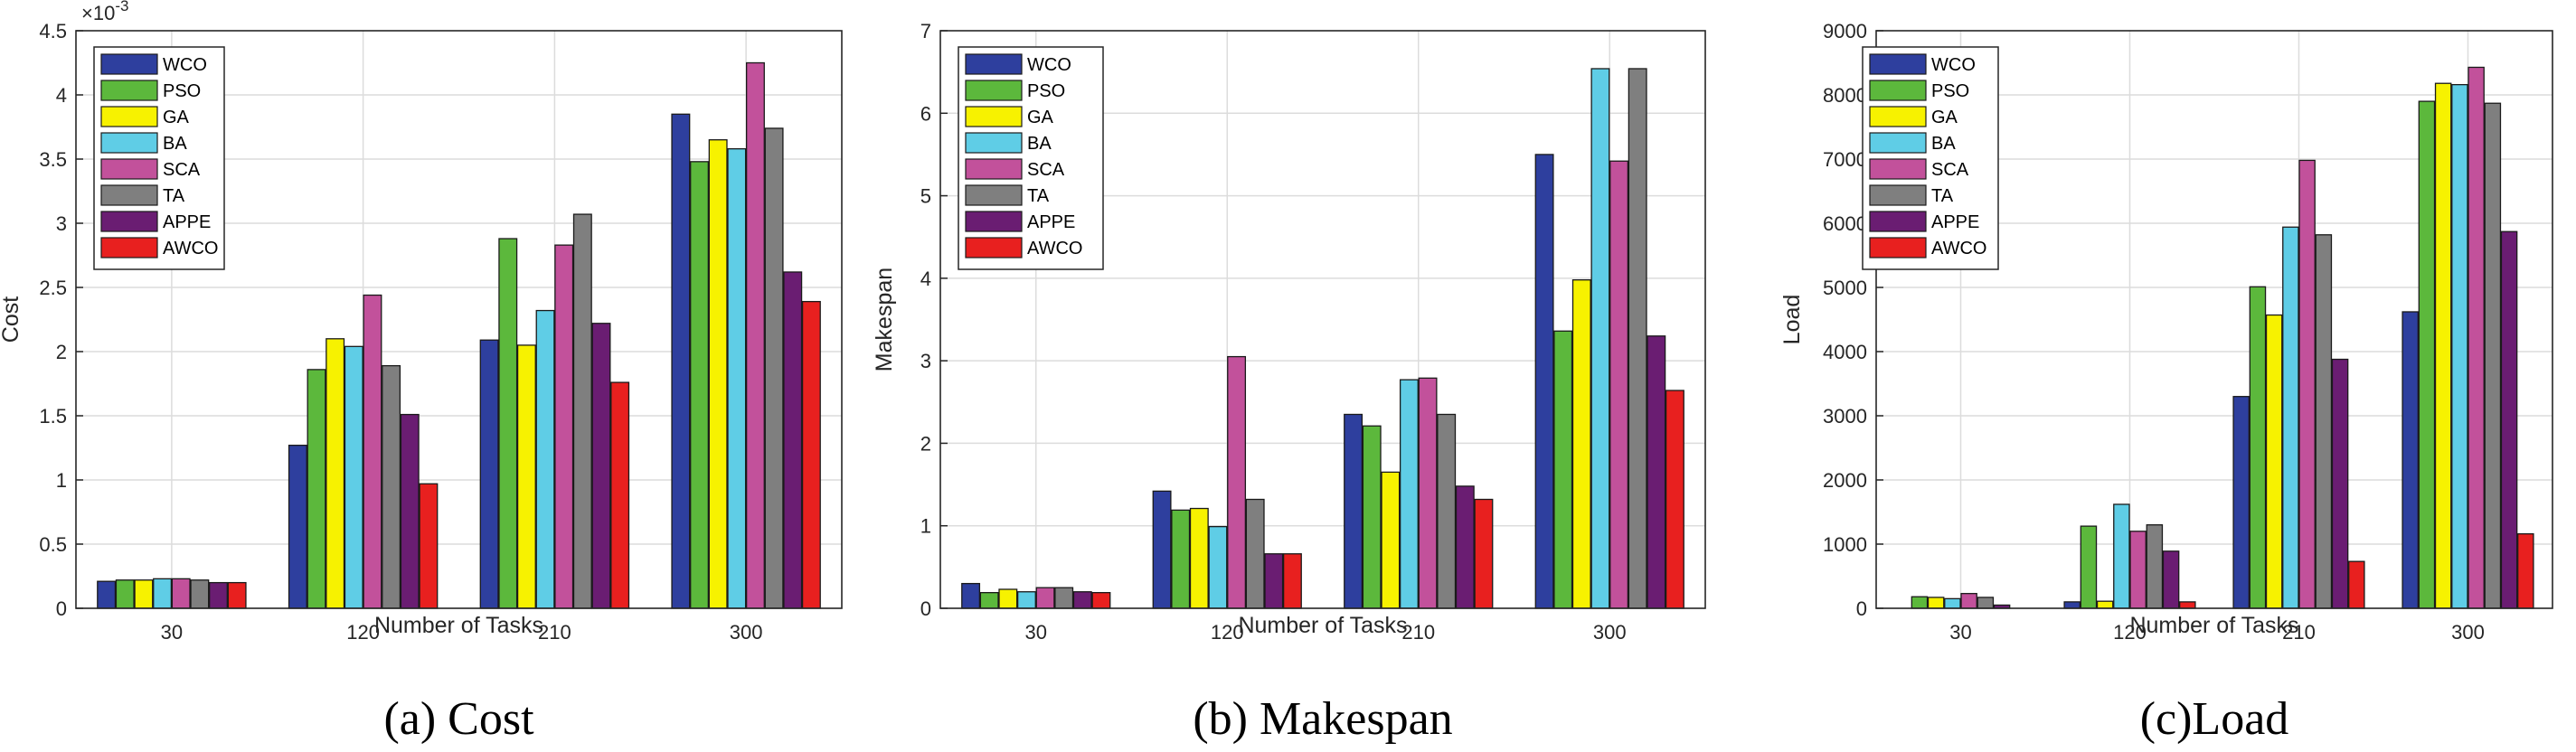 The height and width of the screenshot is (752, 2576). I want to click on y-axis-label: Load, so click(1792, 320).